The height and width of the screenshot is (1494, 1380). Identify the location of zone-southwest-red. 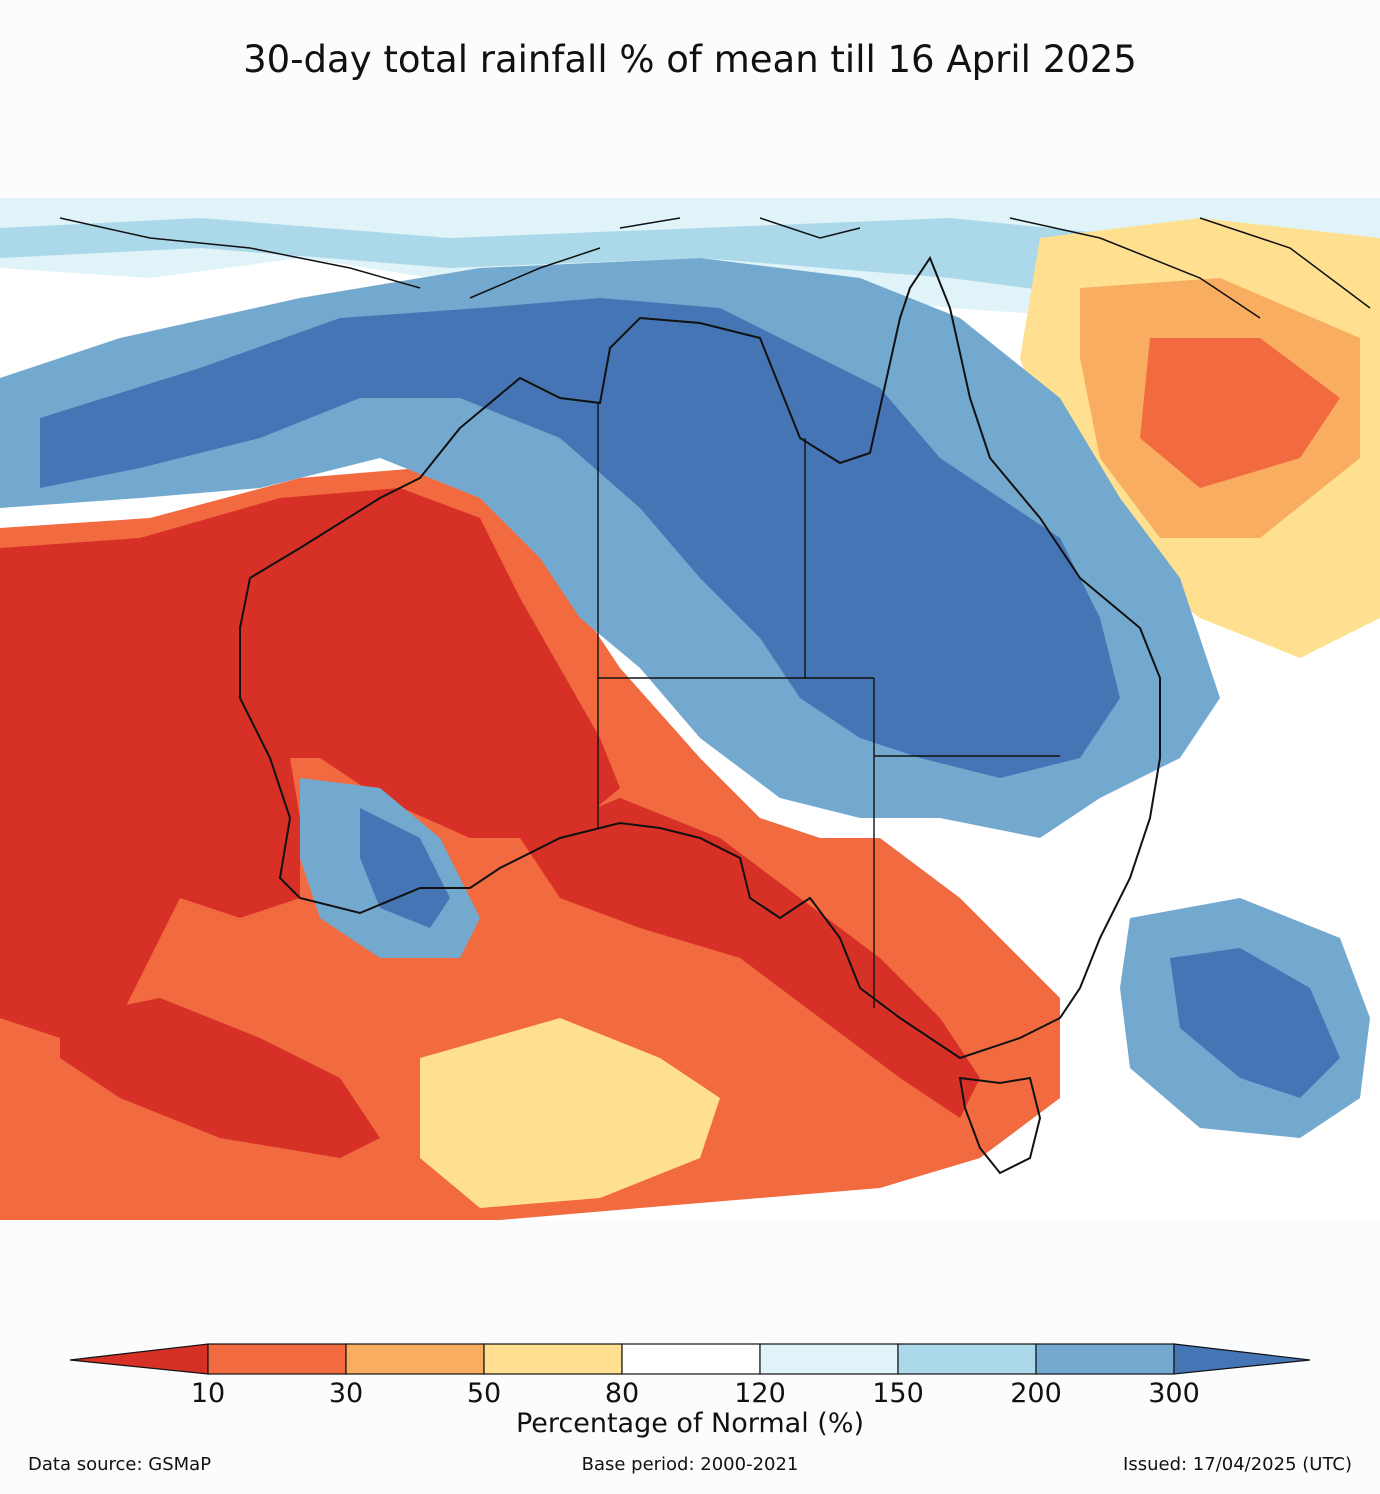
(220, 1078).